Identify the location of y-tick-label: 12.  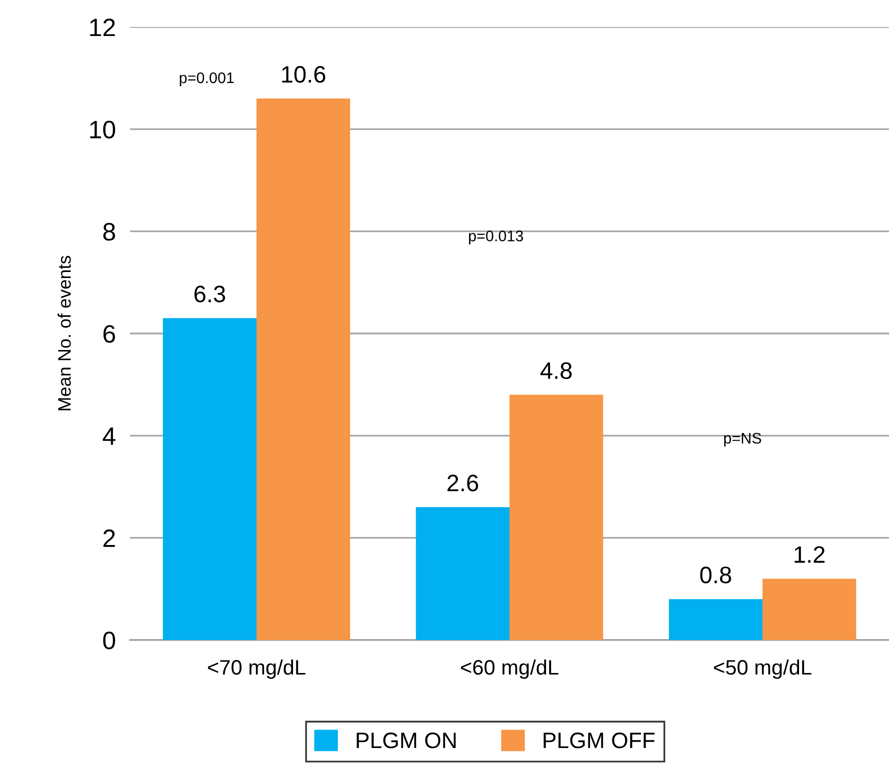
(102, 27).